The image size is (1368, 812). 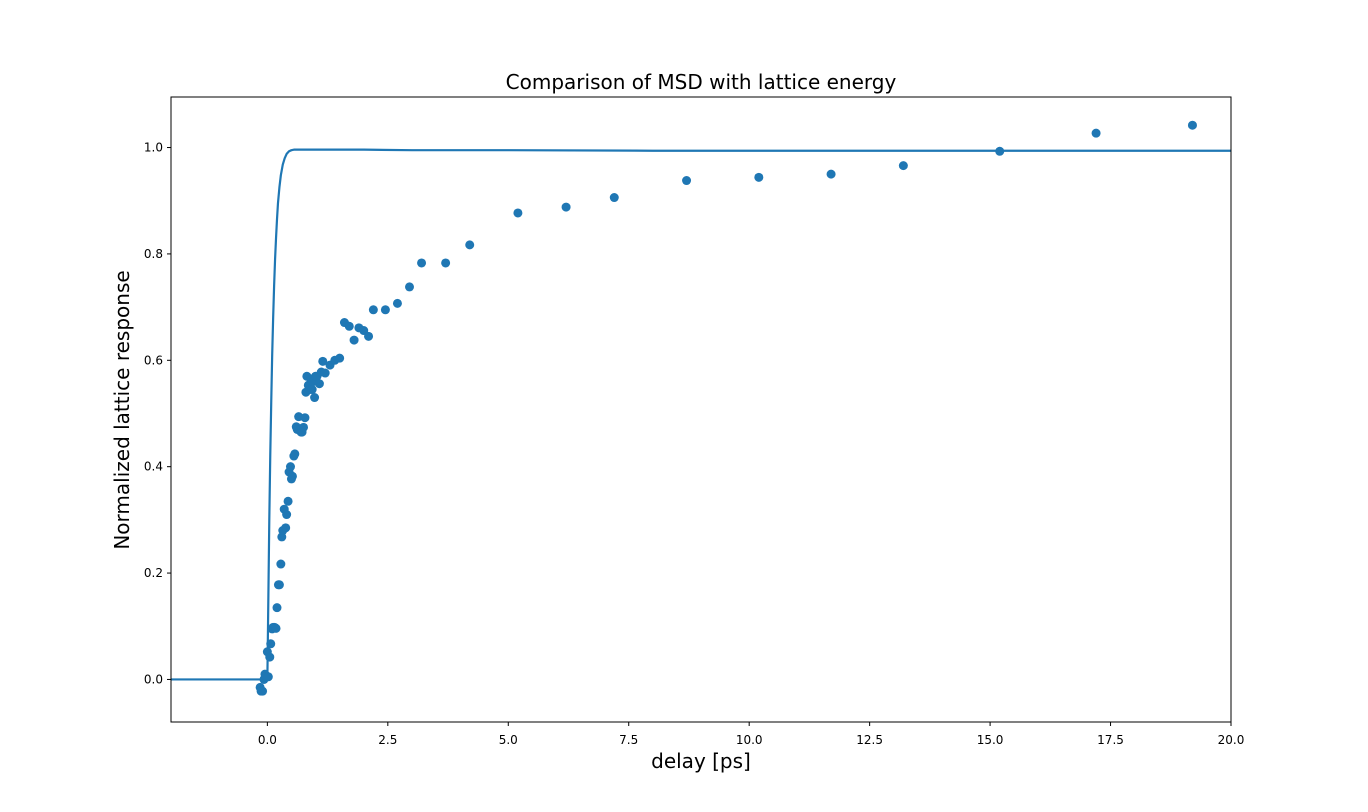 I want to click on y-tick-label: 1.0, so click(x=153, y=148).